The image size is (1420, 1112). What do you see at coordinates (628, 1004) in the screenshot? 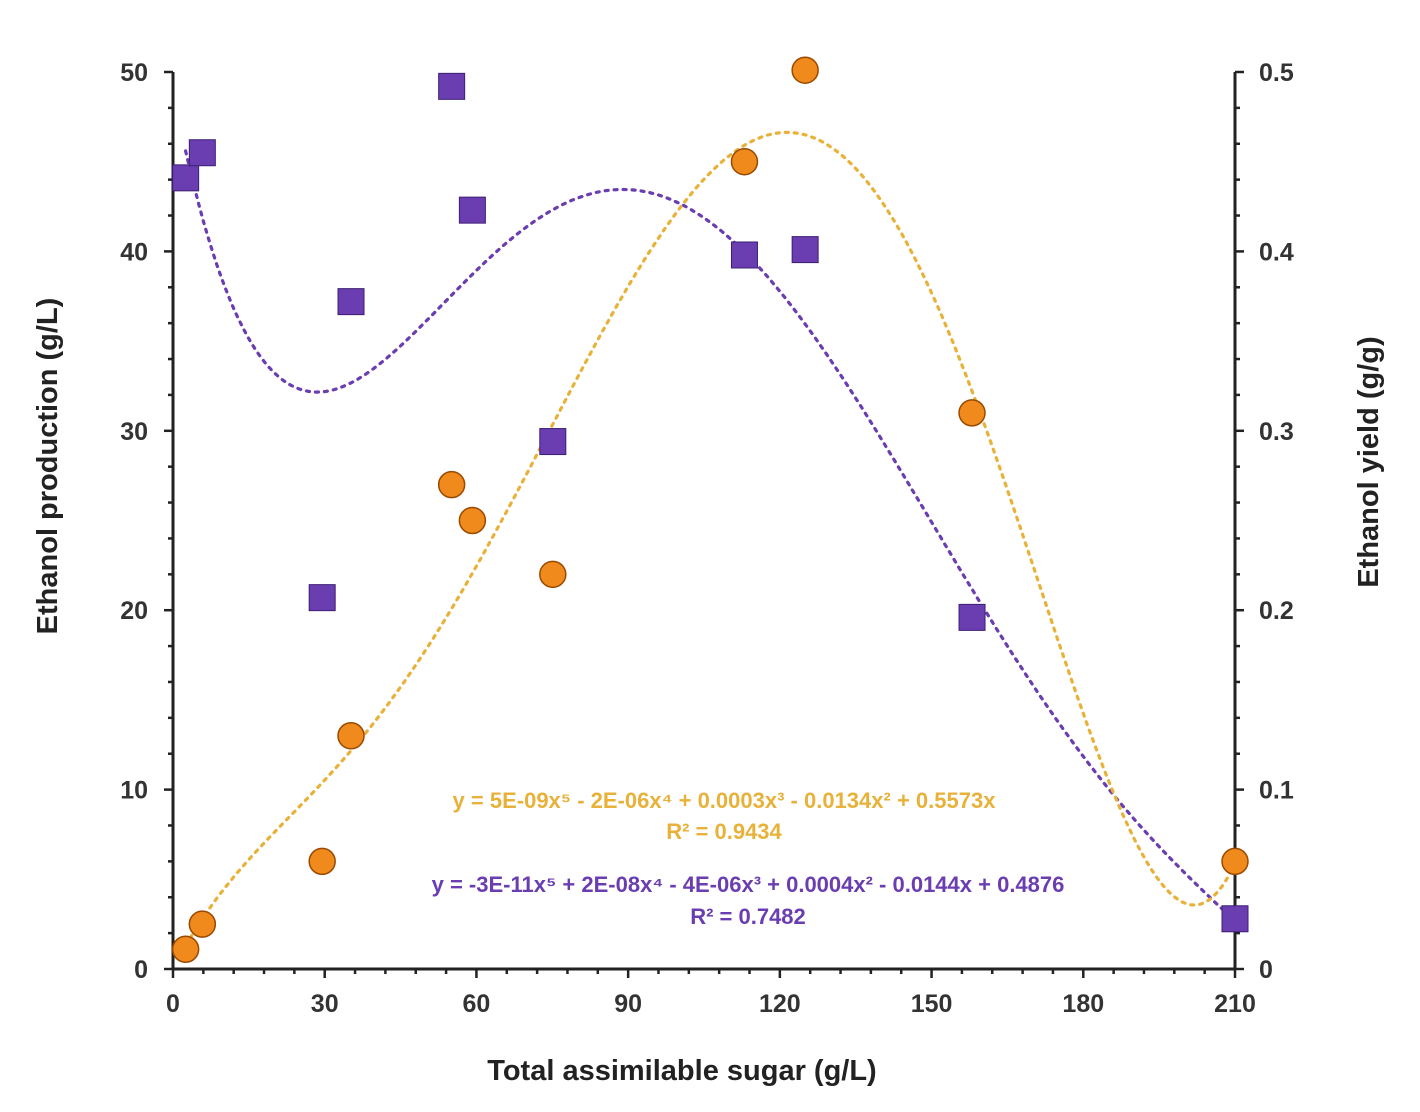
I see `x-tick-label: 90` at bounding box center [628, 1004].